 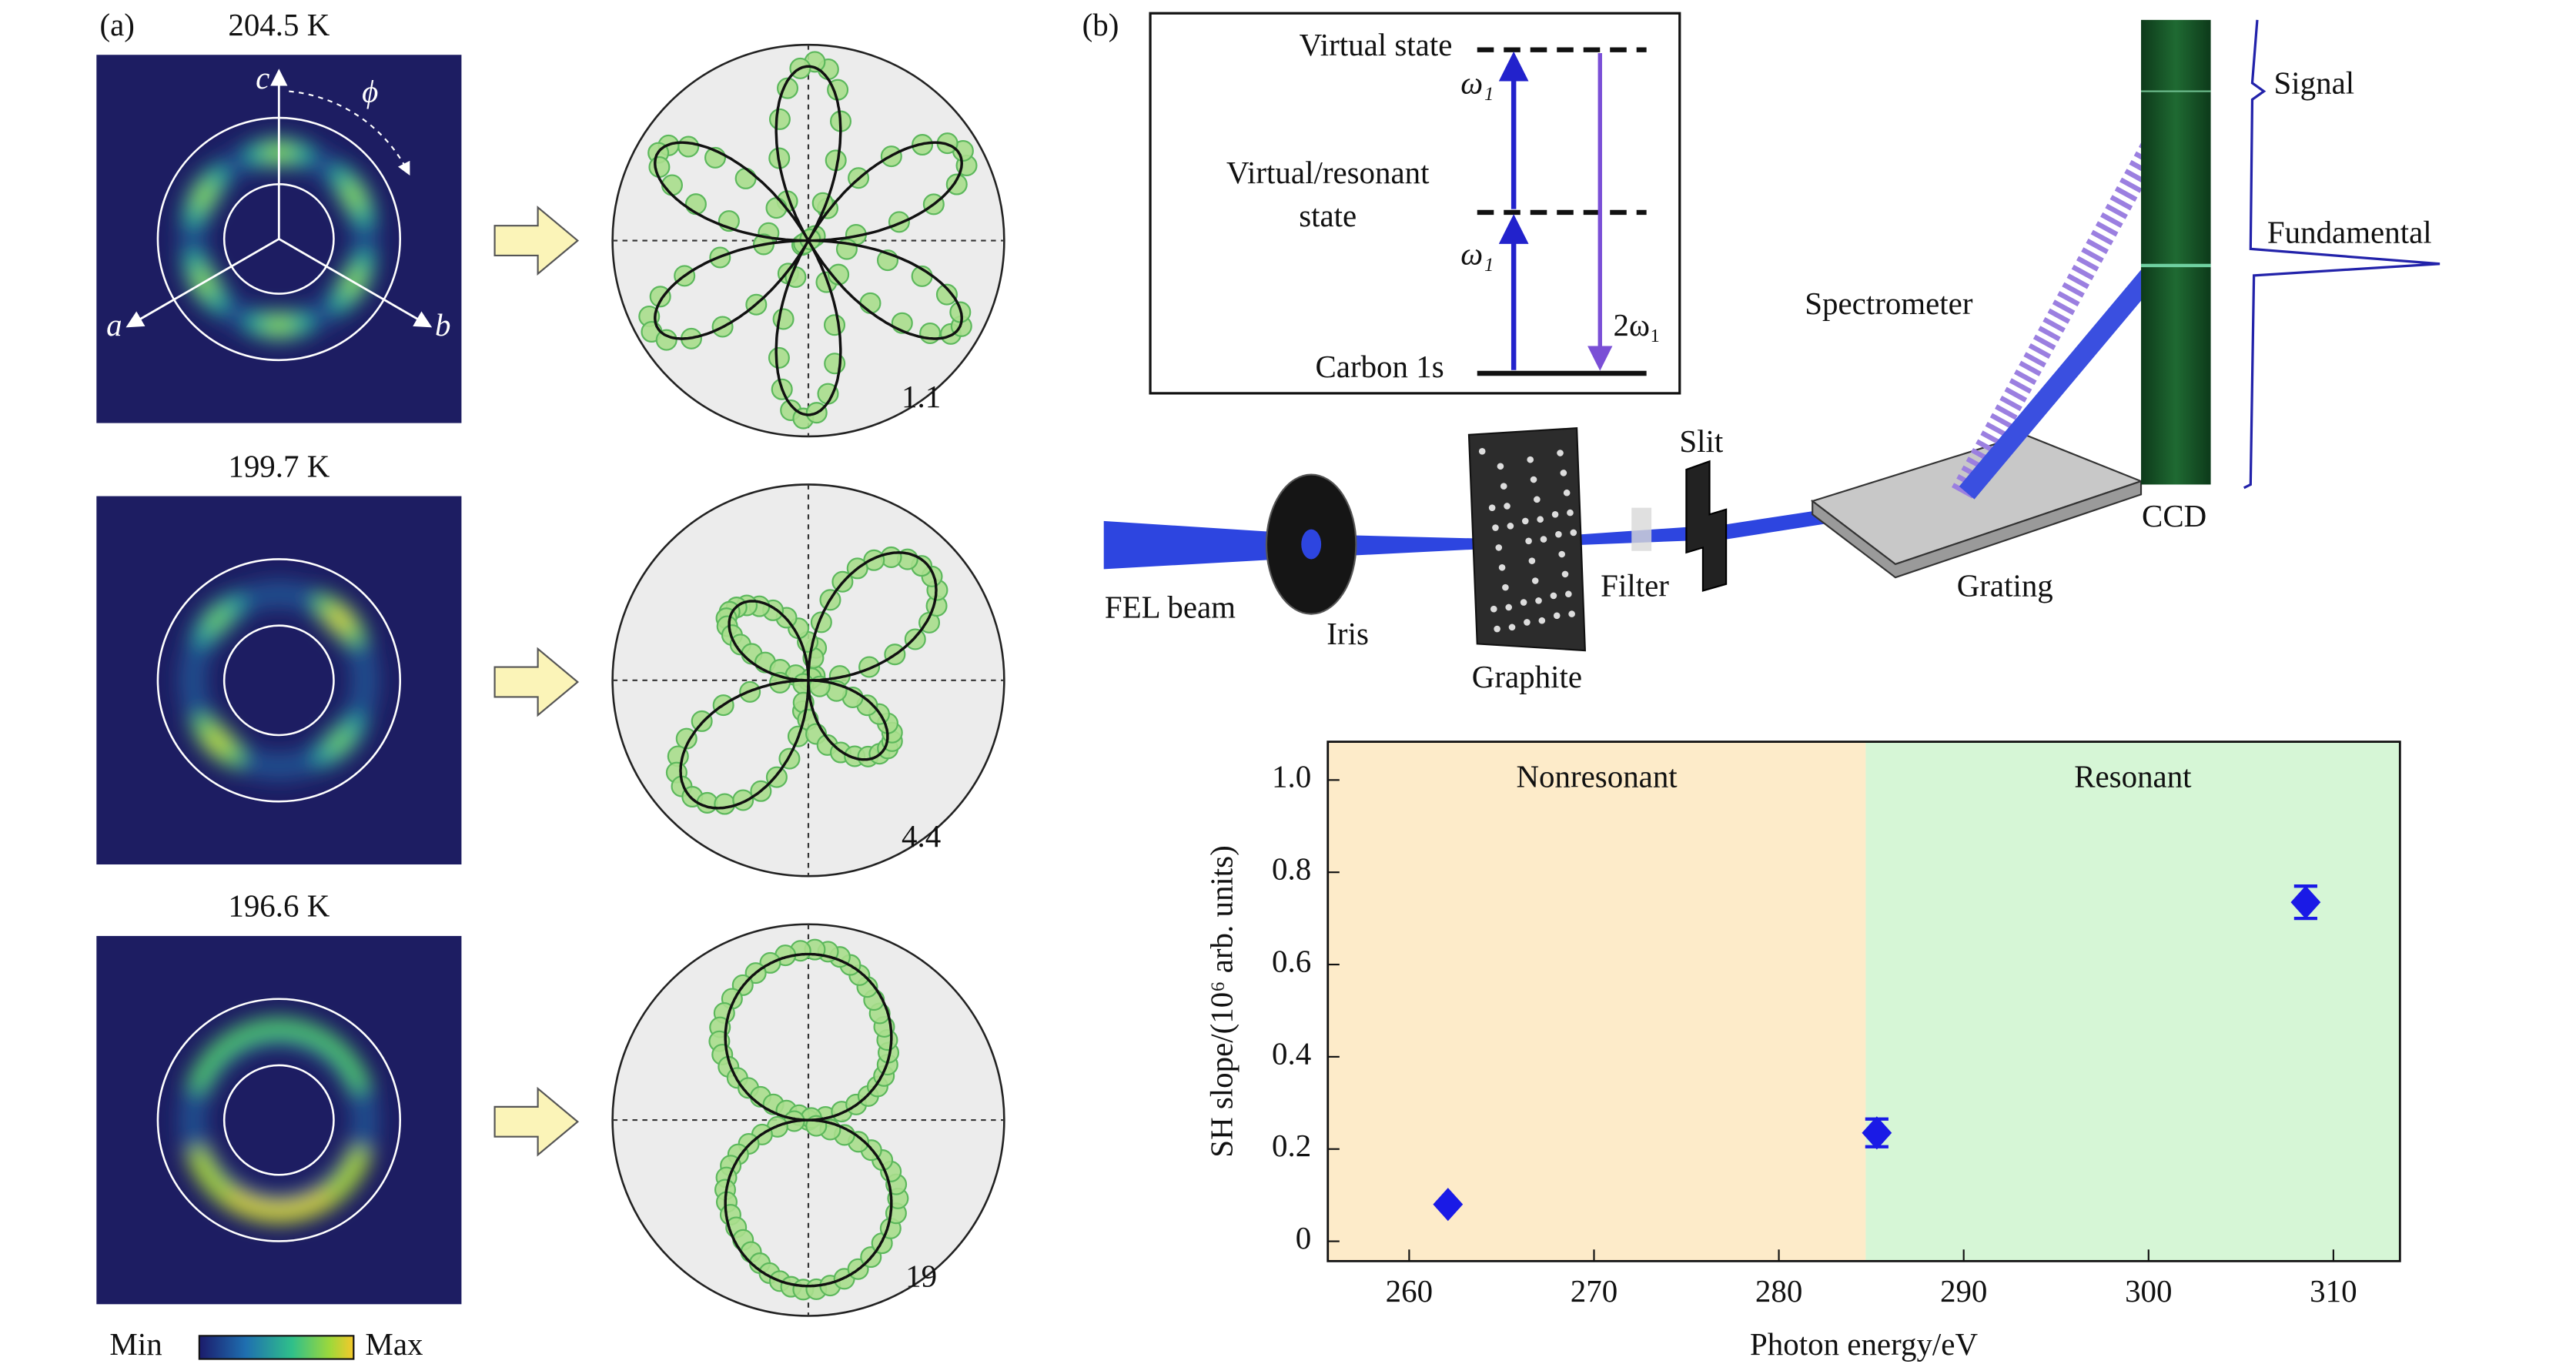 What do you see at coordinates (1348, 634) in the screenshot?
I see `component-label: Iris` at bounding box center [1348, 634].